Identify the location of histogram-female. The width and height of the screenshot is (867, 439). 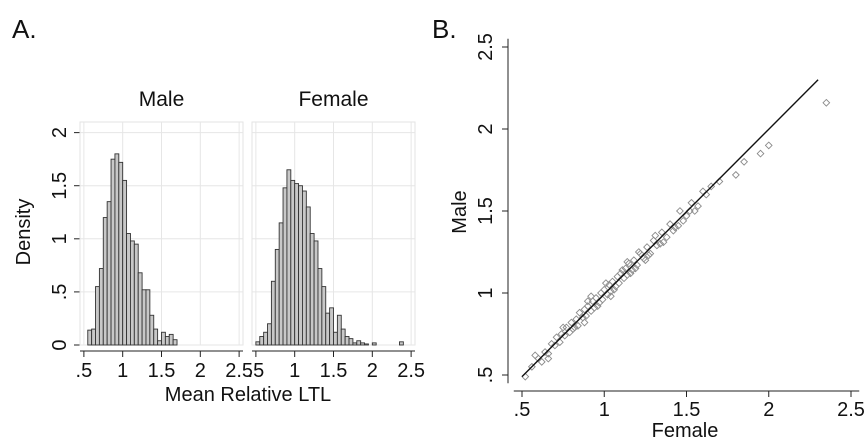
(333, 233).